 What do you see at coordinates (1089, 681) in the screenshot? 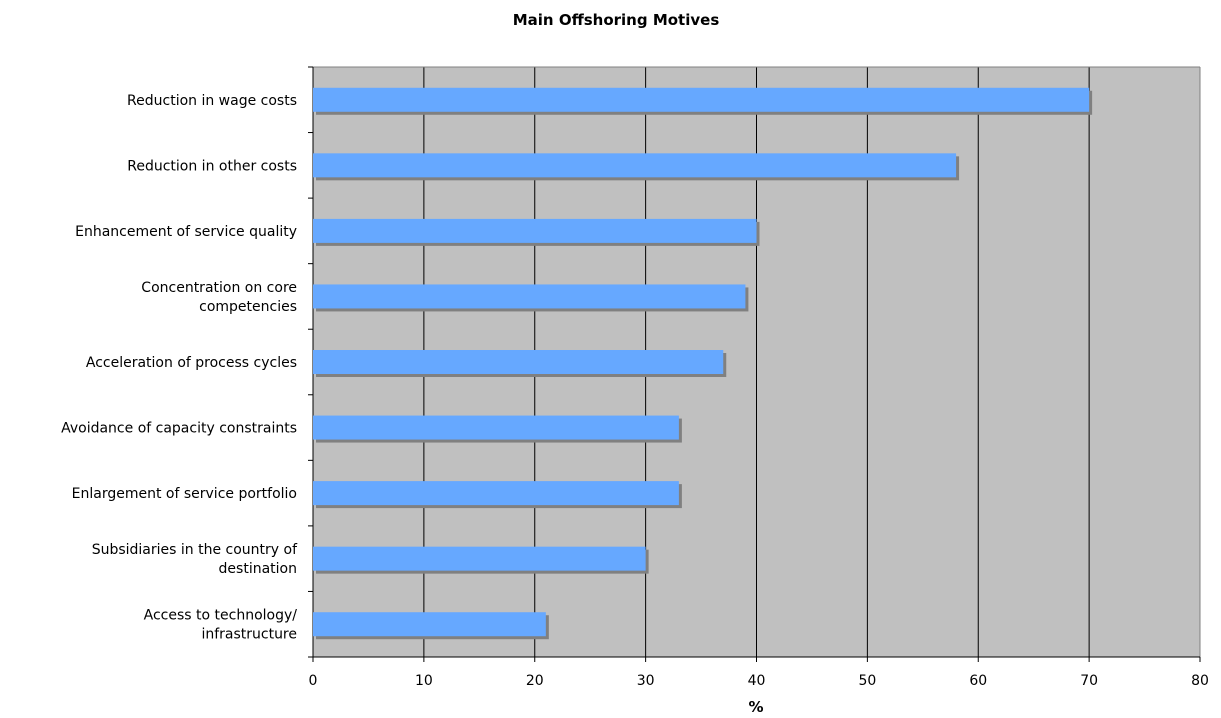
I see `x-tick-label: 70` at bounding box center [1089, 681].